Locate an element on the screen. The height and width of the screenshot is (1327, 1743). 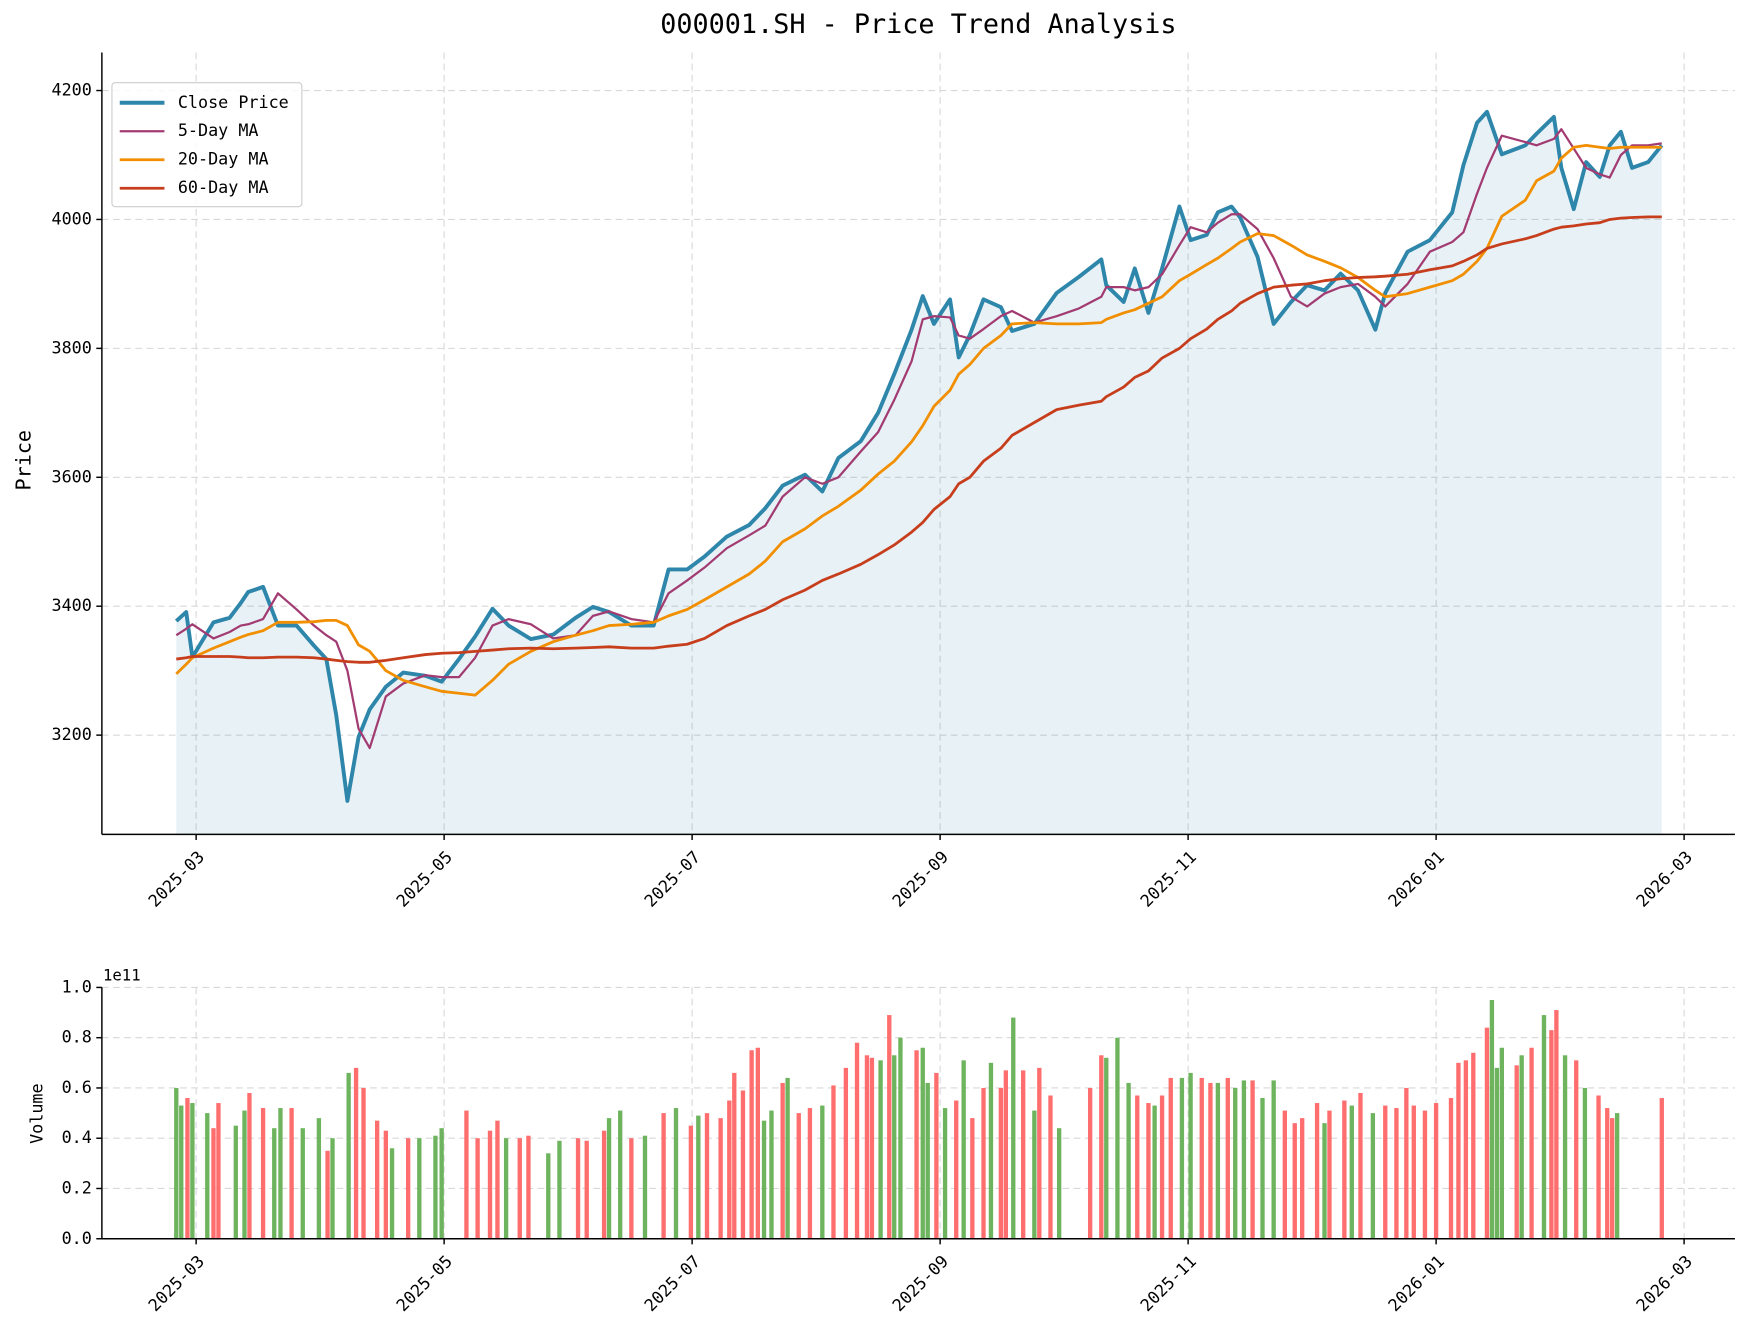
y-tick-label: 3800 is located at coordinates (71, 347).